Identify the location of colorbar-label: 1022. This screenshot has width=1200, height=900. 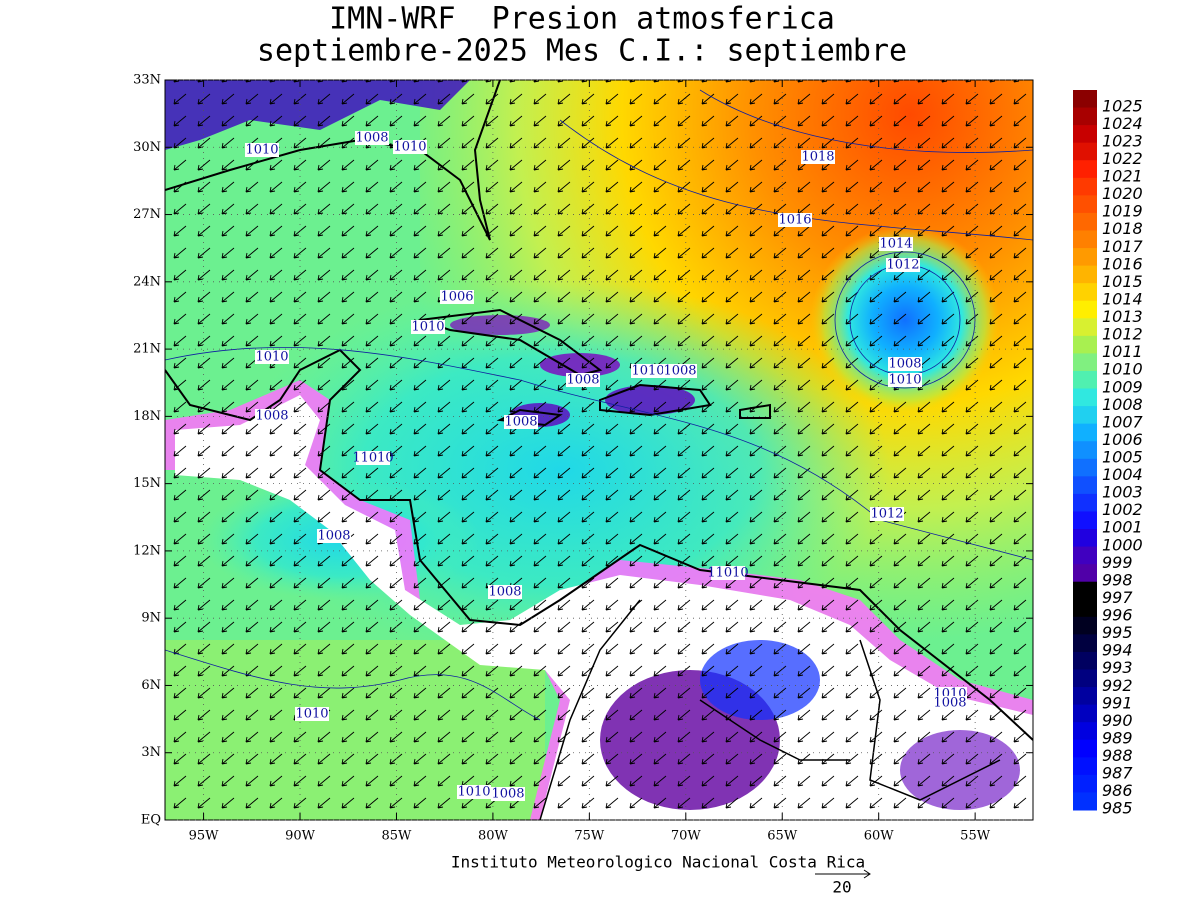
(1122, 158).